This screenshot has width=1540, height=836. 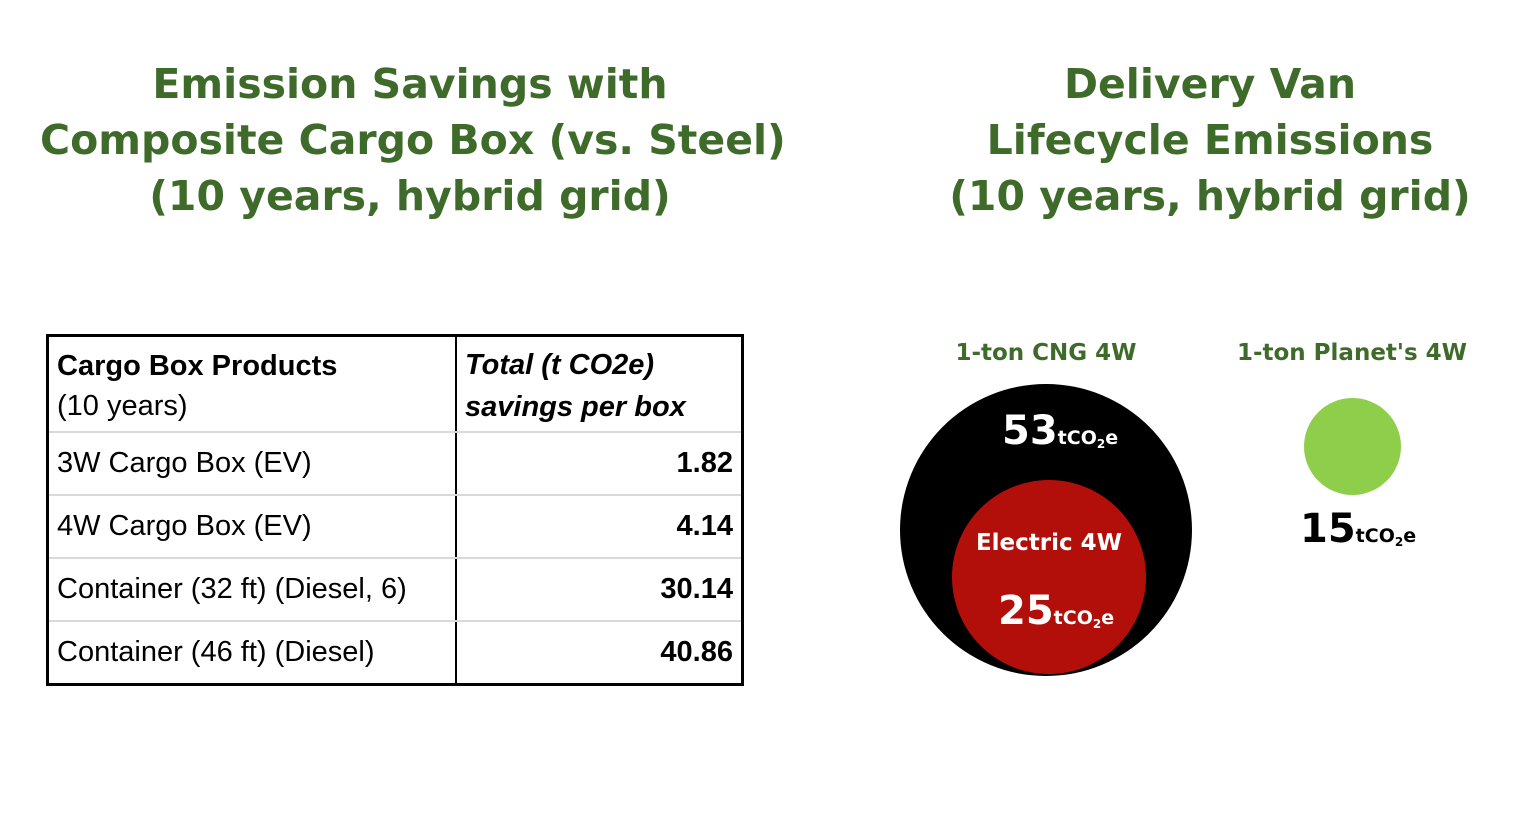 What do you see at coordinates (696, 652) in the screenshot?
I see `savings-cell: 40.86` at bounding box center [696, 652].